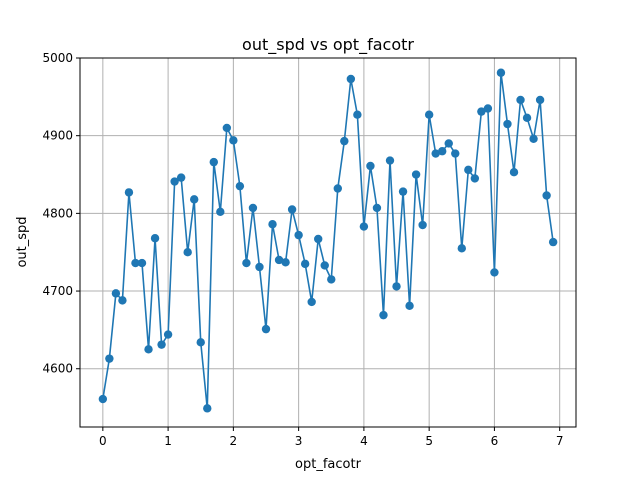  Describe the element at coordinates (234, 441) in the screenshot. I see `x-tick-label: 2` at that location.